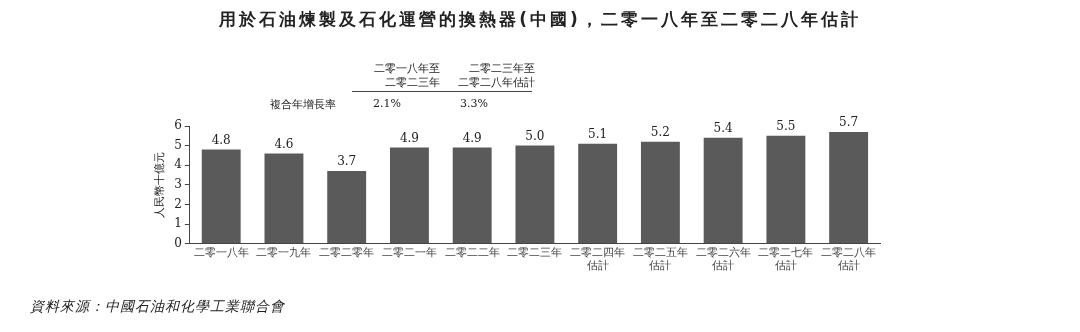 The height and width of the screenshot is (332, 1080). I want to click on y-tick-label: 2, so click(178, 203).